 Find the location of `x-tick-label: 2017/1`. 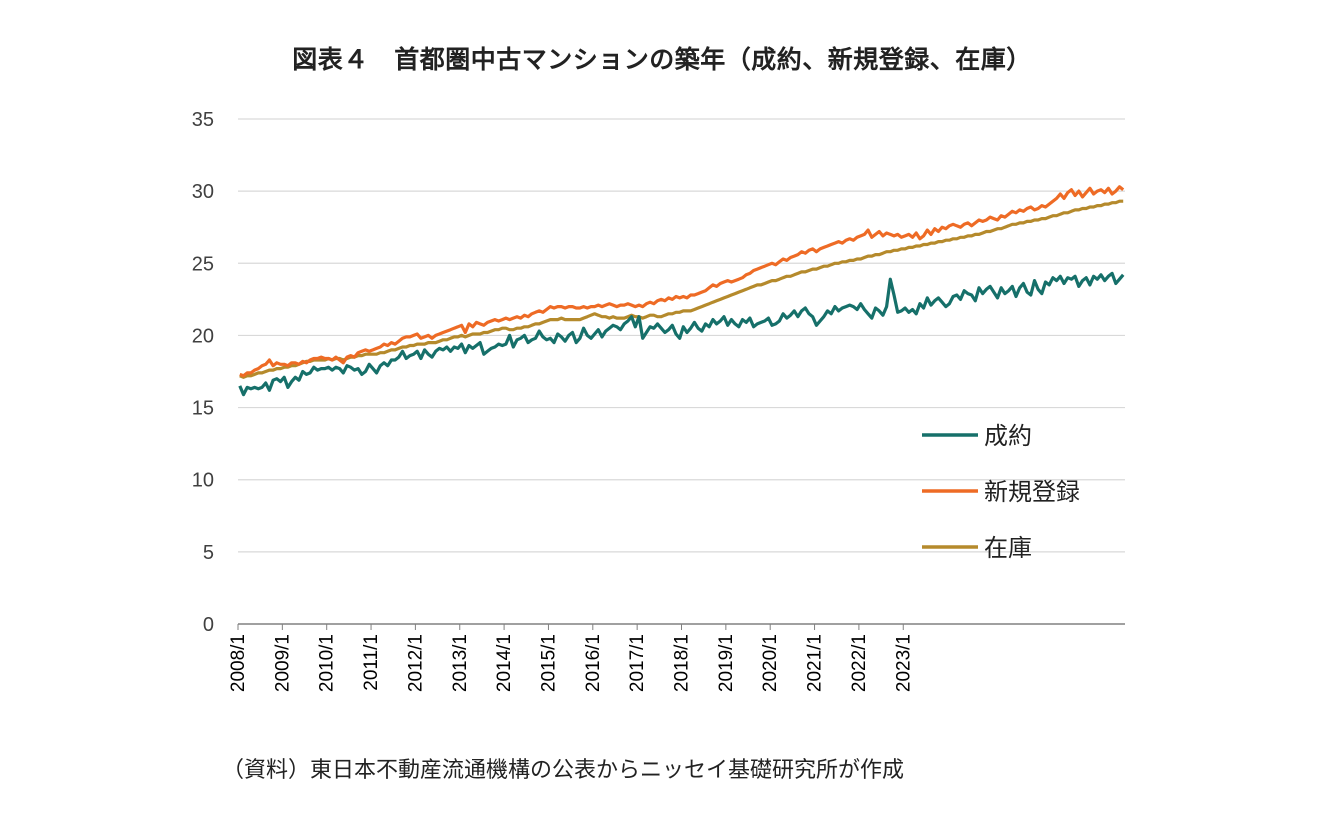

x-tick-label: 2017/1 is located at coordinates (637, 663).